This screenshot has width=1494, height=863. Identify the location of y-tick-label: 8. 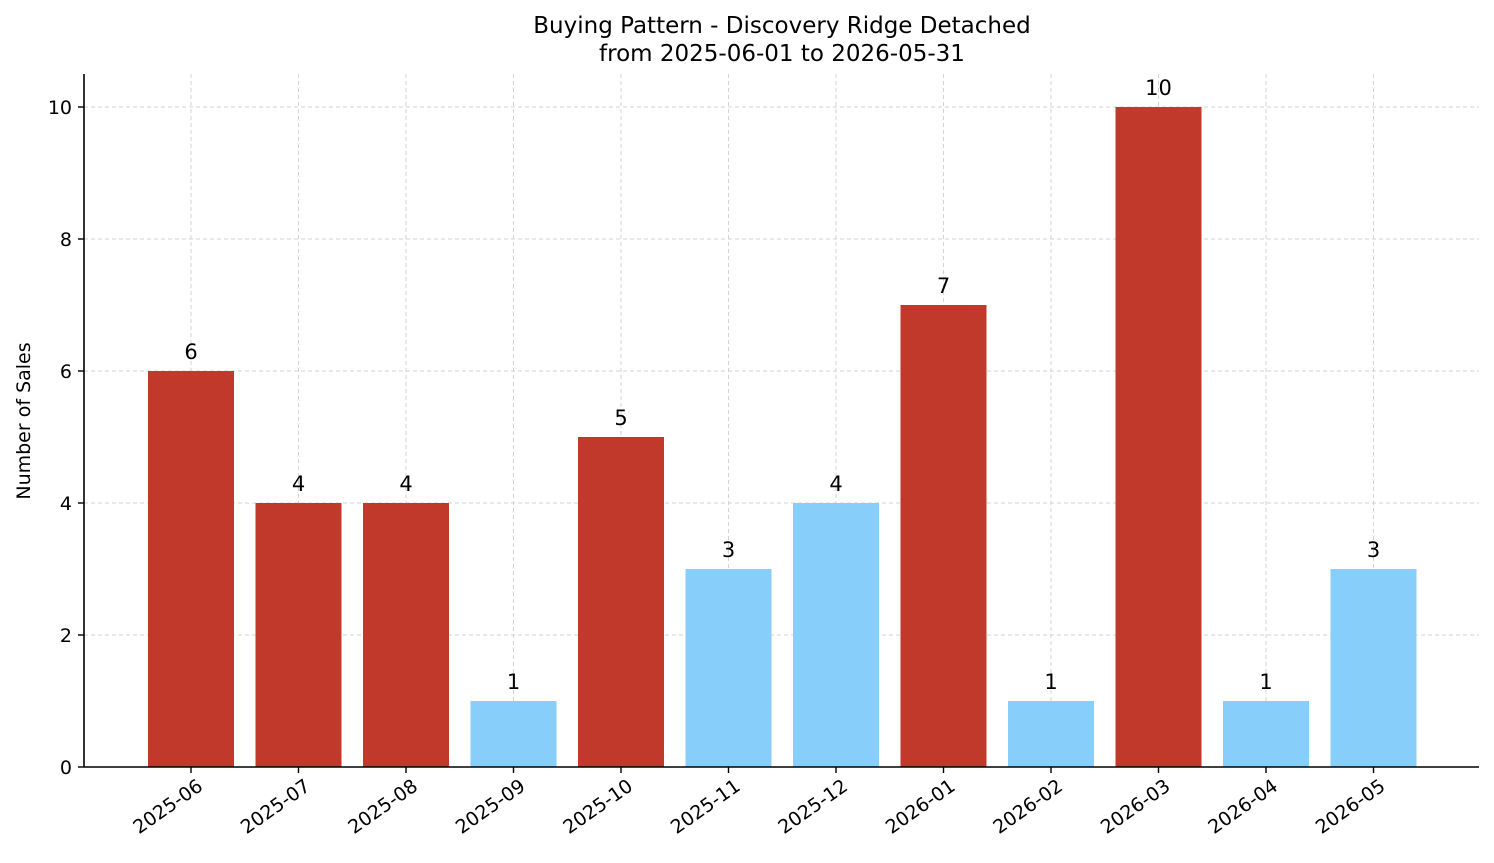
(66, 240).